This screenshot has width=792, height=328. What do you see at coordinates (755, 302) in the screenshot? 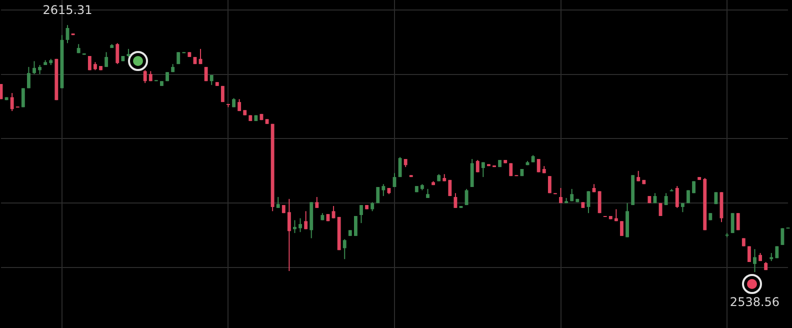
I see `annotation: 2538.56` at bounding box center [755, 302].